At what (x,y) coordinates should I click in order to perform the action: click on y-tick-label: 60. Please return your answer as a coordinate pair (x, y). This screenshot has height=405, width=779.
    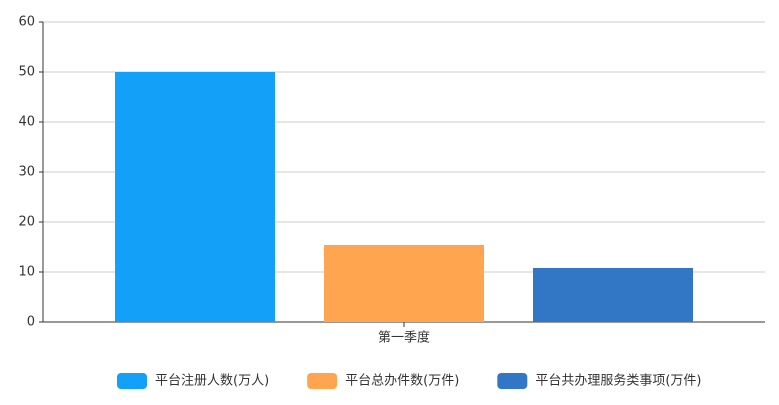
    Looking at the image, I should click on (26, 22).